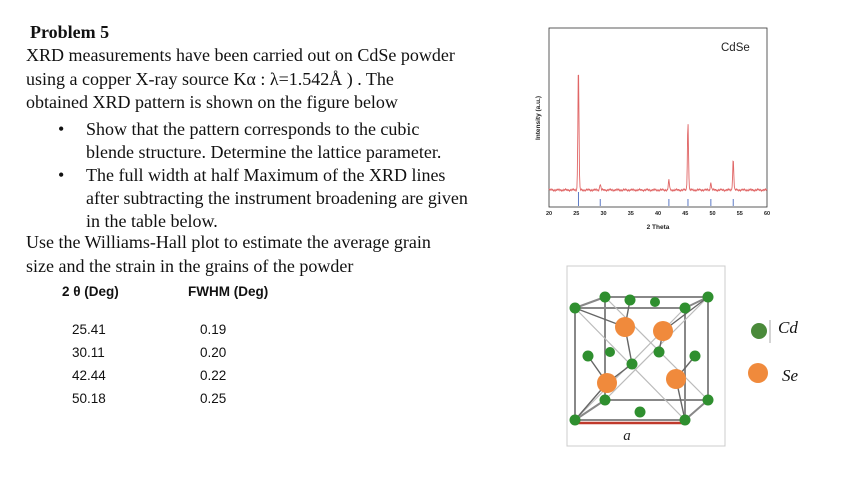 This screenshot has width=848, height=498. I want to click on table-cell: 25.41, so click(89, 329).